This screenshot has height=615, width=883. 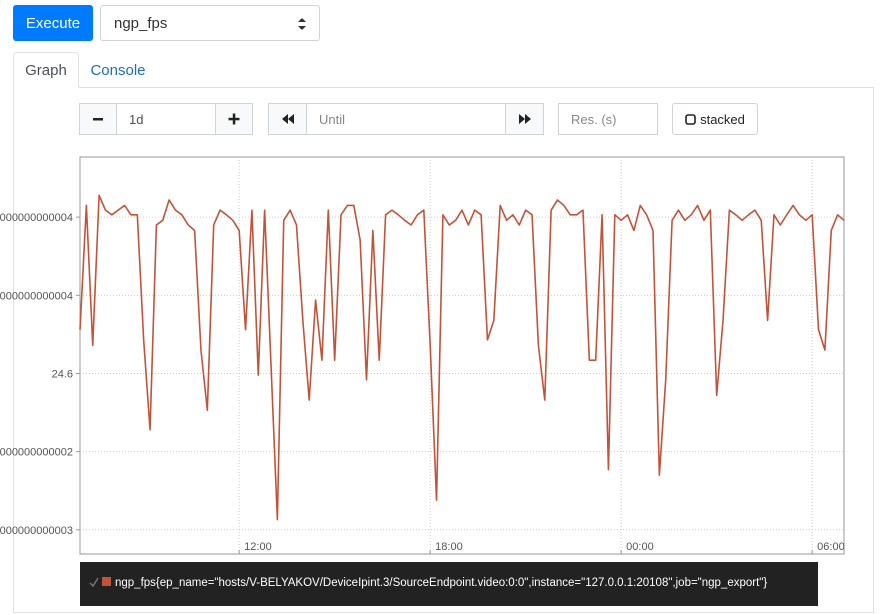 I want to click on metric-select-value: ngp_fps, so click(x=141, y=23).